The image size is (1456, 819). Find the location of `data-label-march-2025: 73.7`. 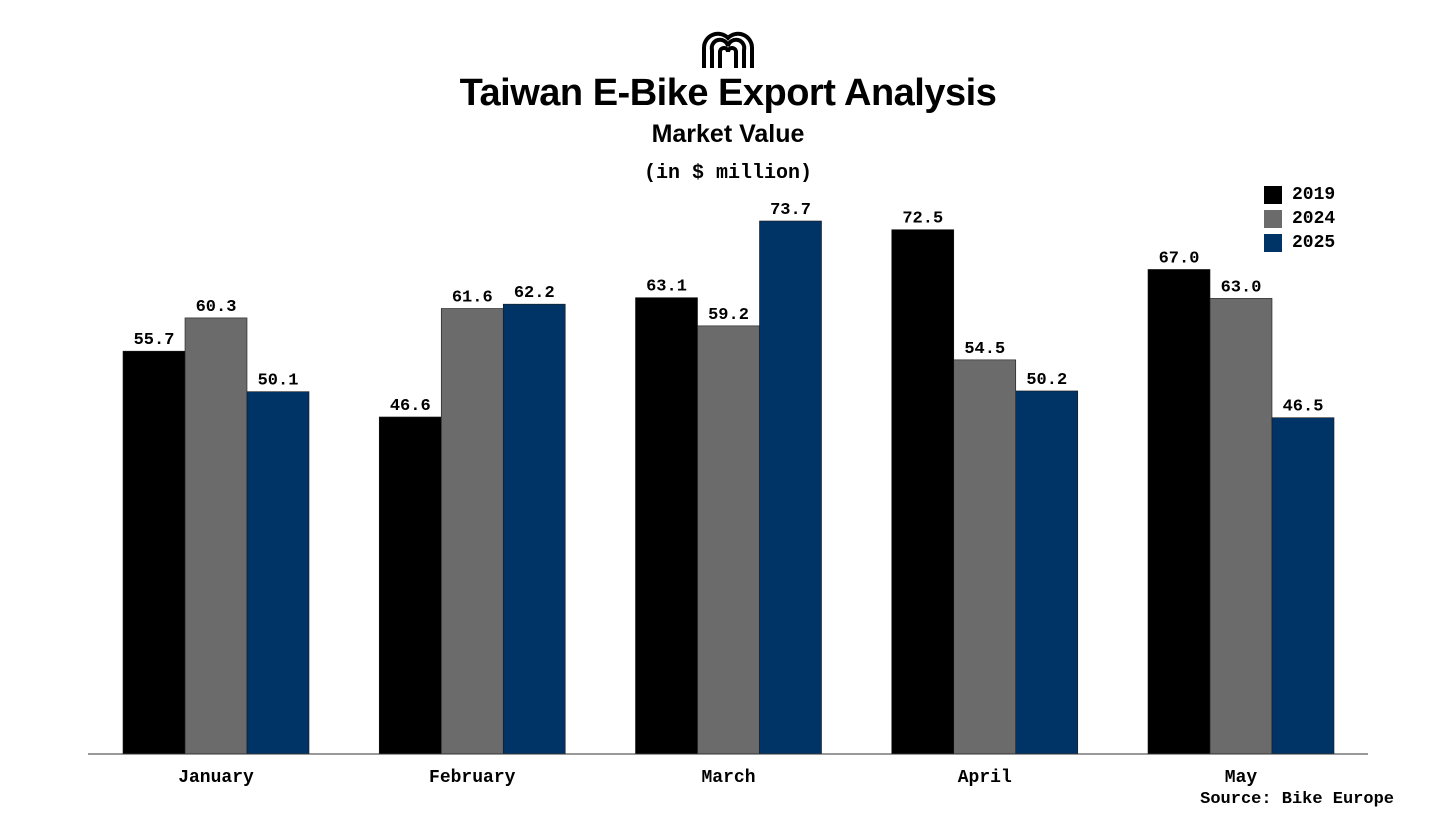

data-label-march-2025: 73.7 is located at coordinates (790, 210).